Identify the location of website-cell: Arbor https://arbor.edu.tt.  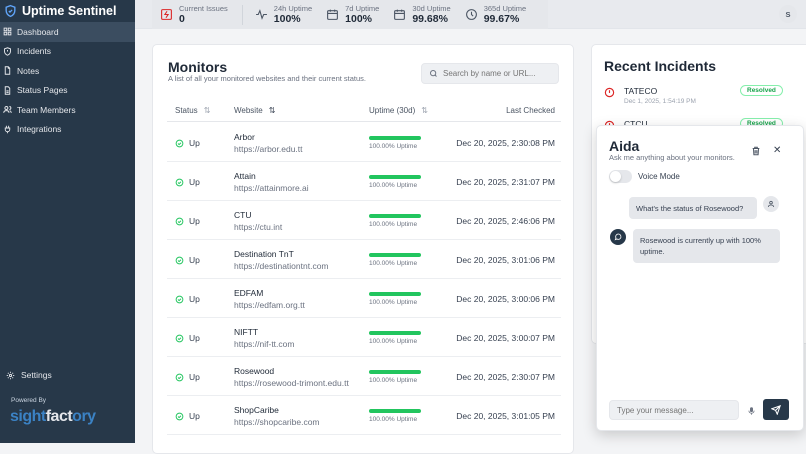
(268, 143).